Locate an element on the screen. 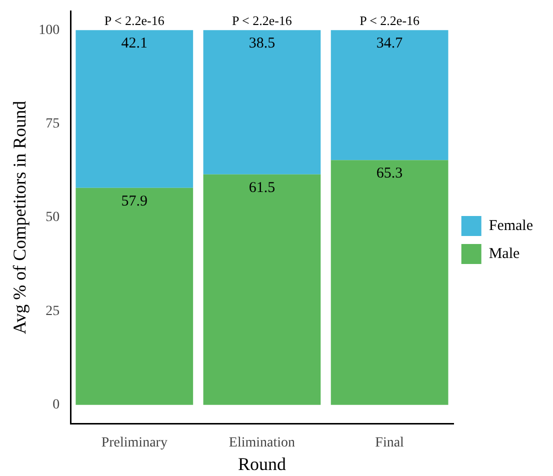 Image resolution: width=553 pixels, height=476 pixels. x-tick-label: Elimination is located at coordinates (262, 443).